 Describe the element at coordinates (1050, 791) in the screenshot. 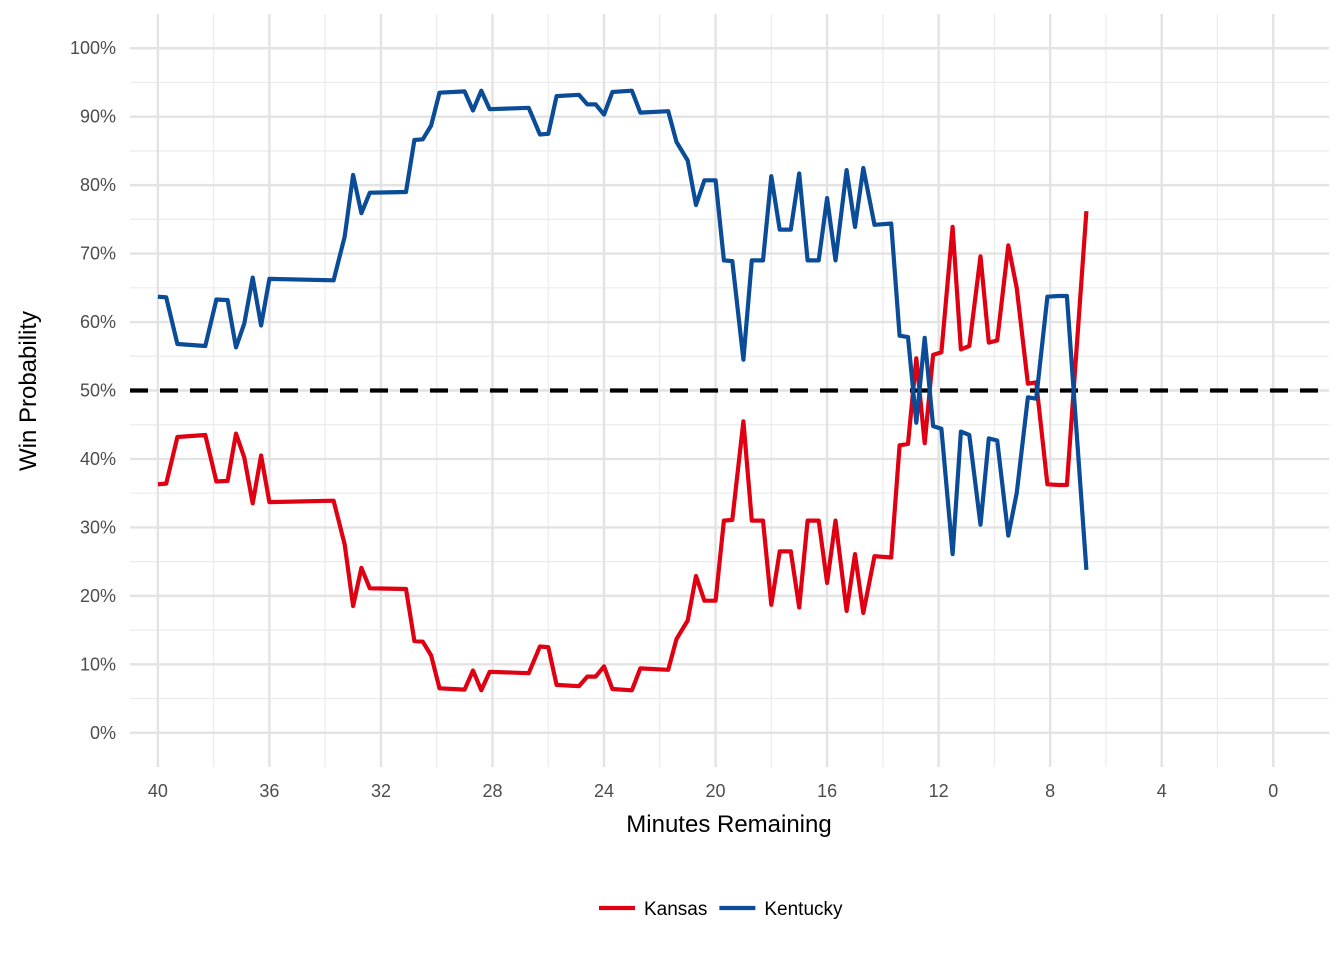

I see `x-tick-label: 8` at that location.